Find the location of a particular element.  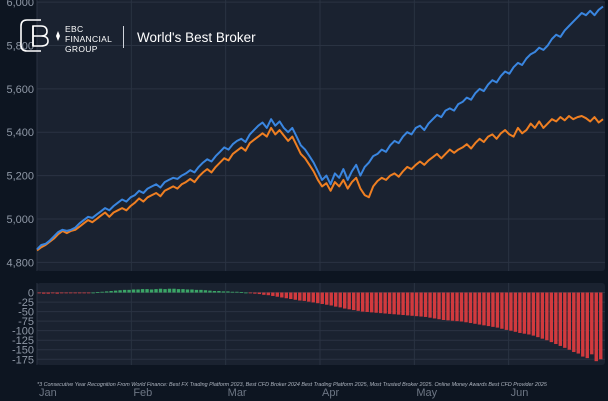

price-y-tick-label: 5,200 is located at coordinates (20, 177).